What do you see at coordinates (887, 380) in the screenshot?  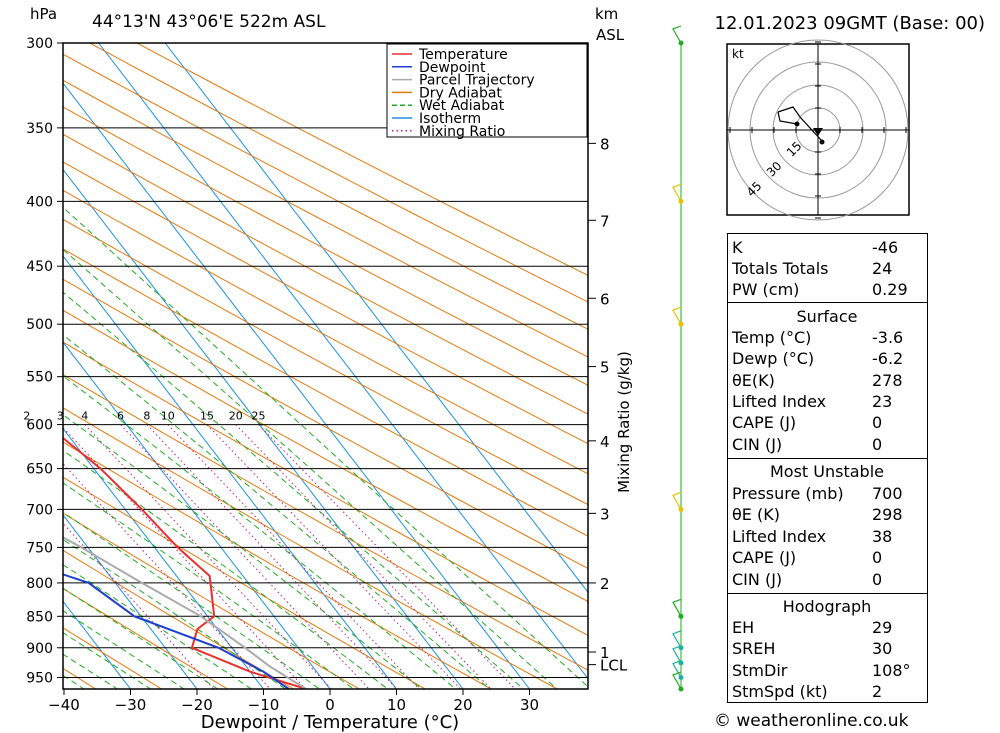 I see `surface-value: 278` at bounding box center [887, 380].